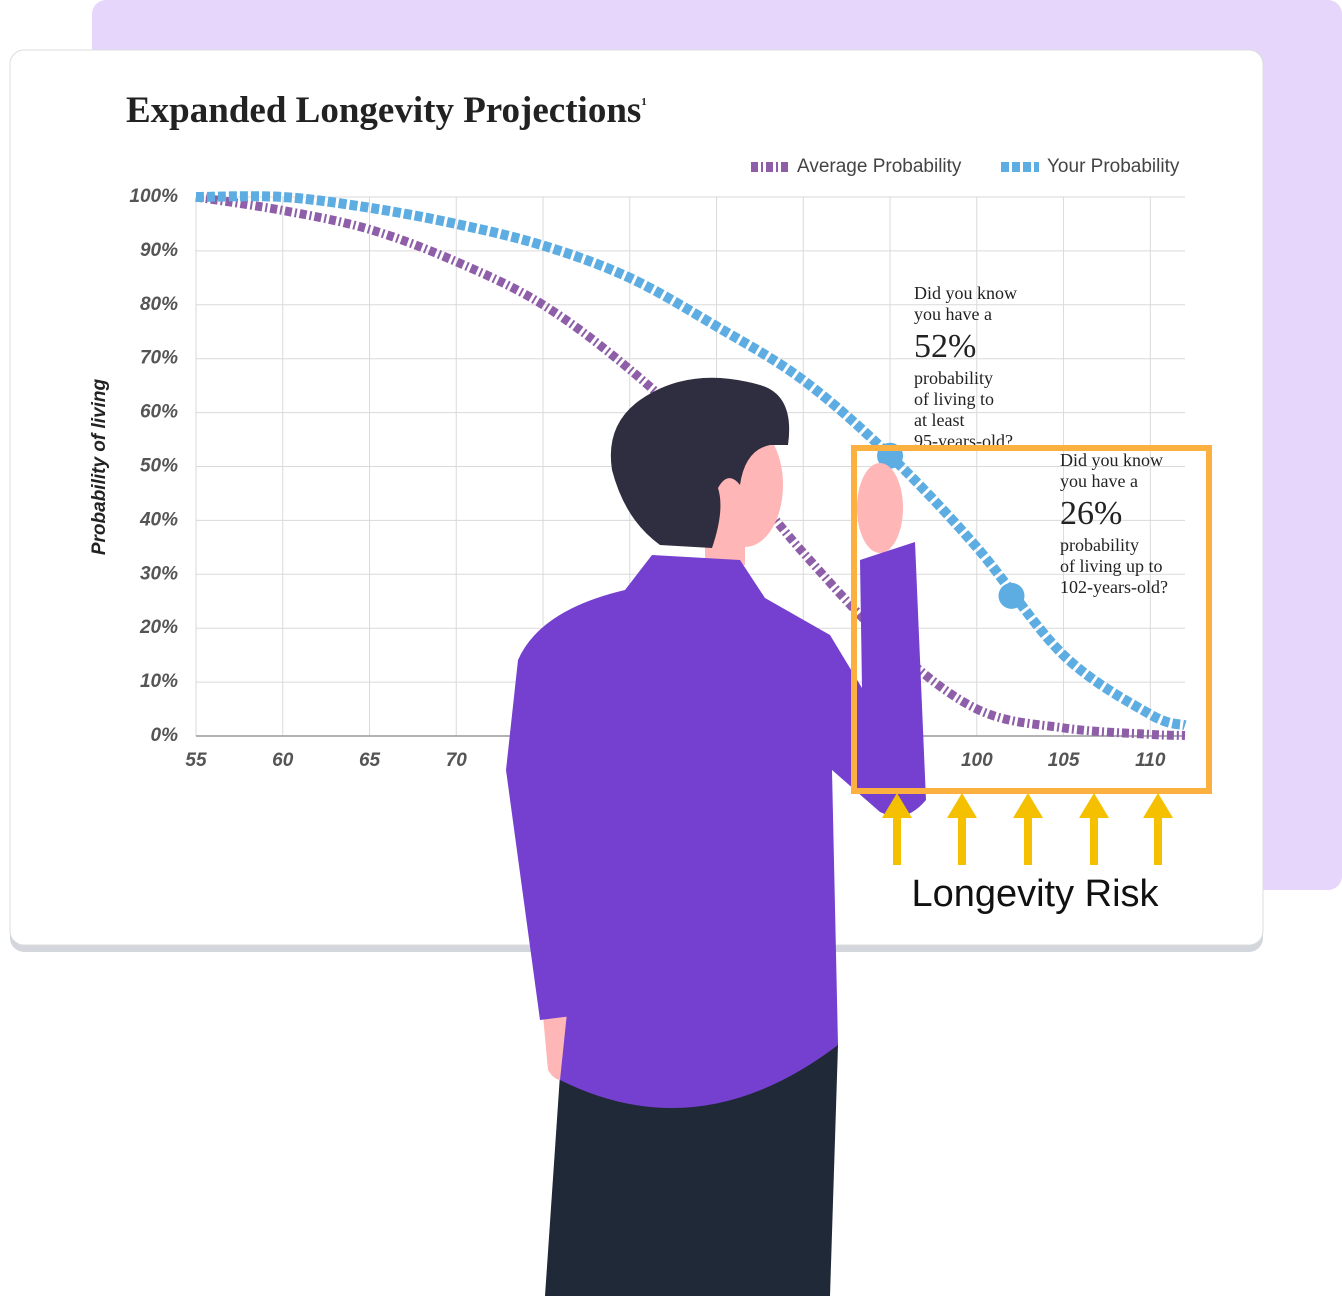  What do you see at coordinates (386, 110) in the screenshot?
I see `chart-title: Expanded Longevity Projections1` at bounding box center [386, 110].